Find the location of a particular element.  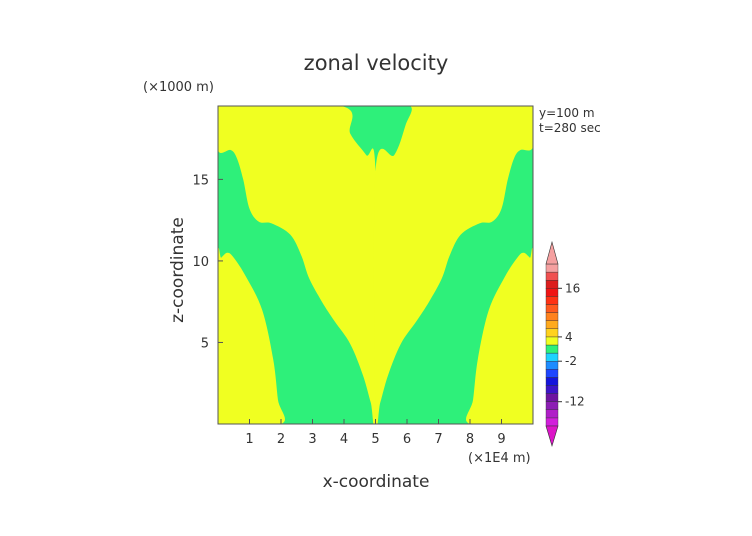

y-axis-ticks: 5 10 15 is located at coordinates (207, 262).